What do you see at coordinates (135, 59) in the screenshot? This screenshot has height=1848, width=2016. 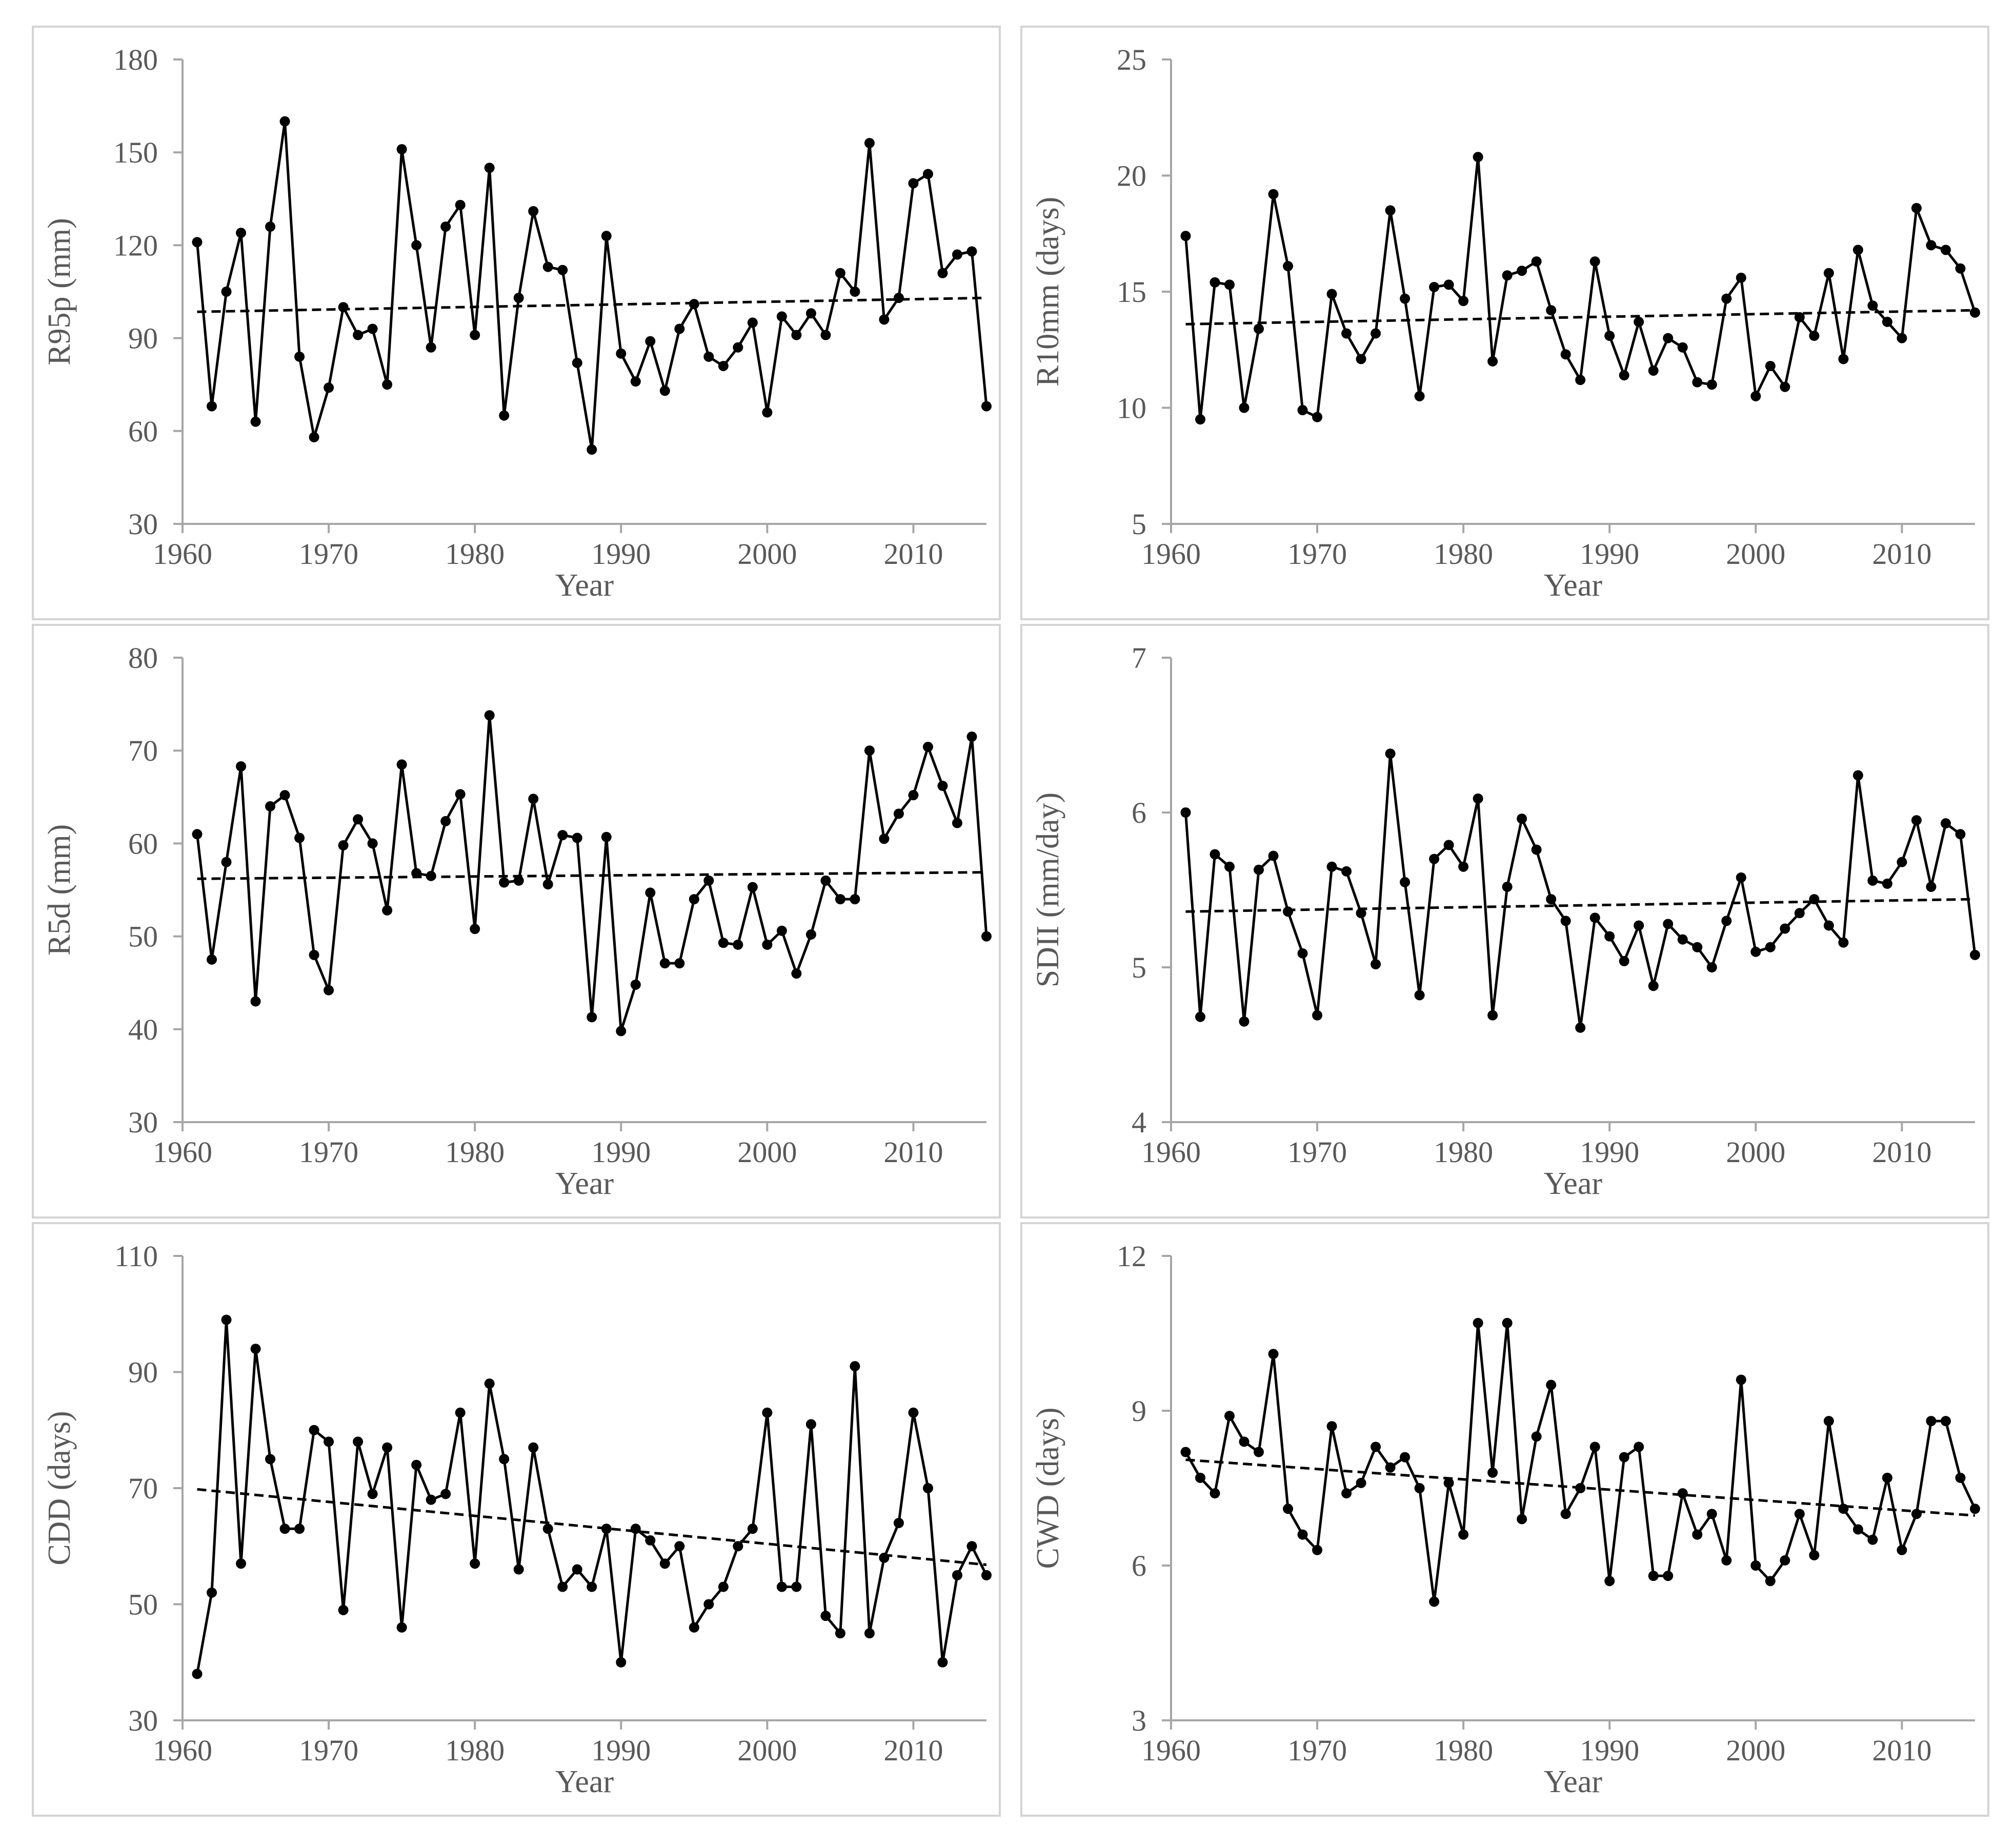 I see `y-tick-label: 180` at bounding box center [135, 59].